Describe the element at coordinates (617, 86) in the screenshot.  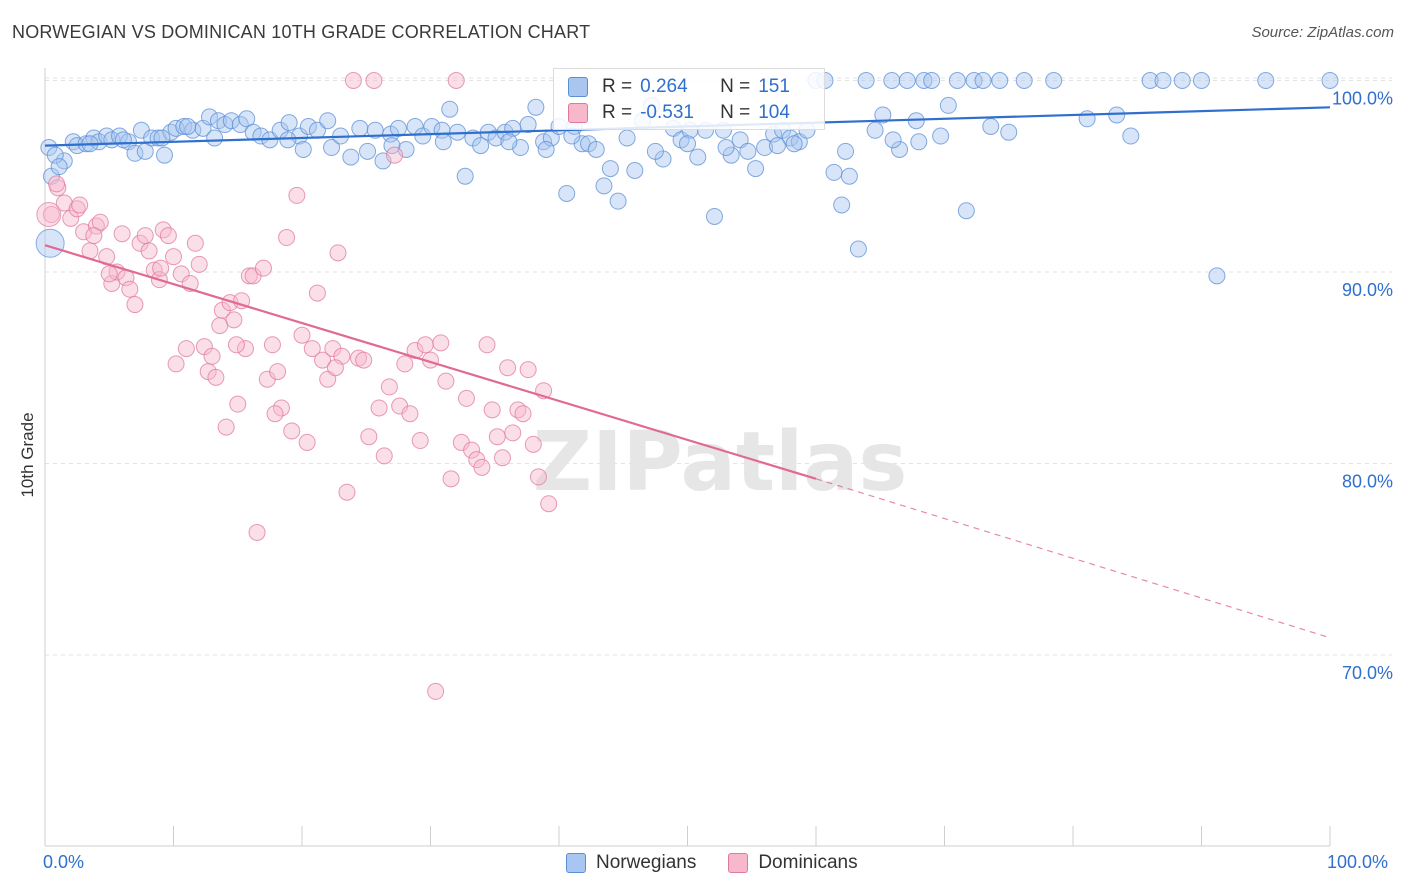
I see `r-label: R =` at that location.